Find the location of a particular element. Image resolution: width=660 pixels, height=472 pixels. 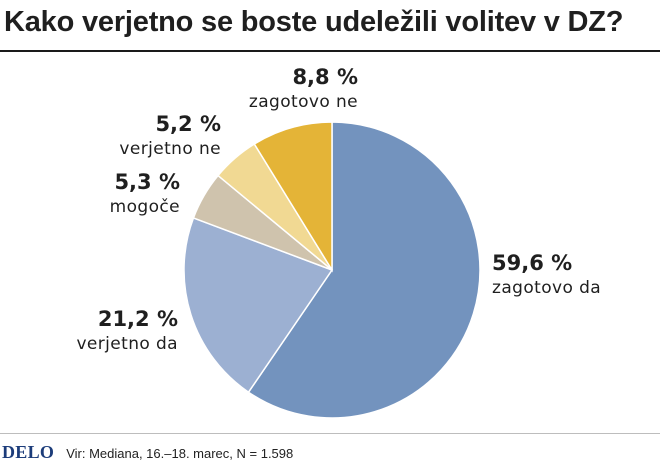

slice-value-label: 8,8 % is located at coordinates (325, 77).